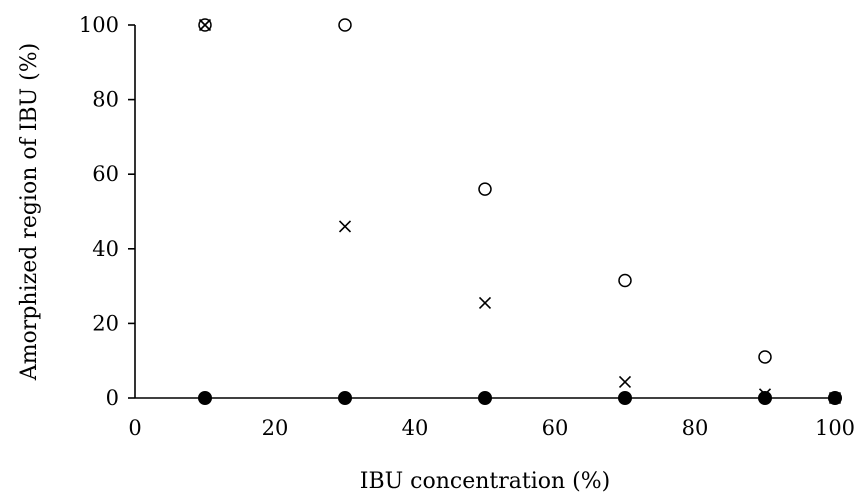  Describe the element at coordinates (555, 428) in the screenshot. I see `x-tick-label: 60` at that location.